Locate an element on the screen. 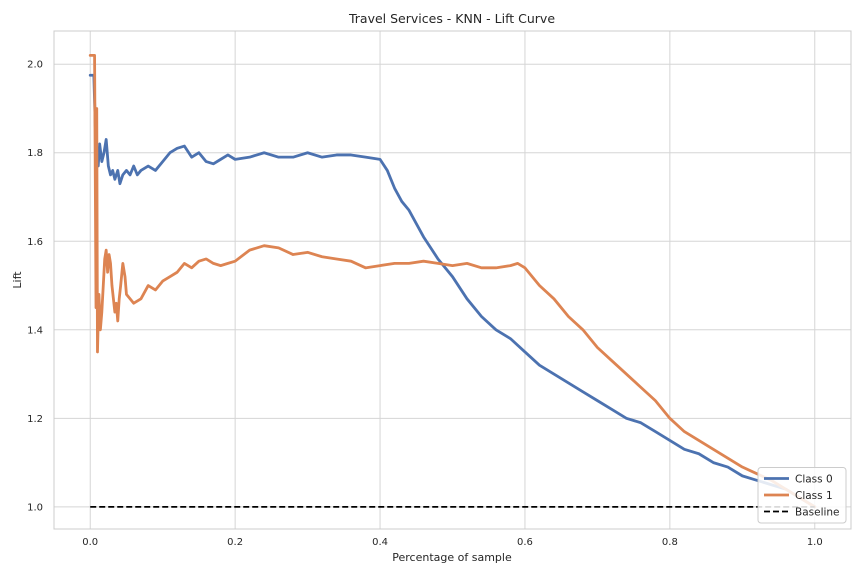  y-tick-label: 1.4 is located at coordinates (35, 330).